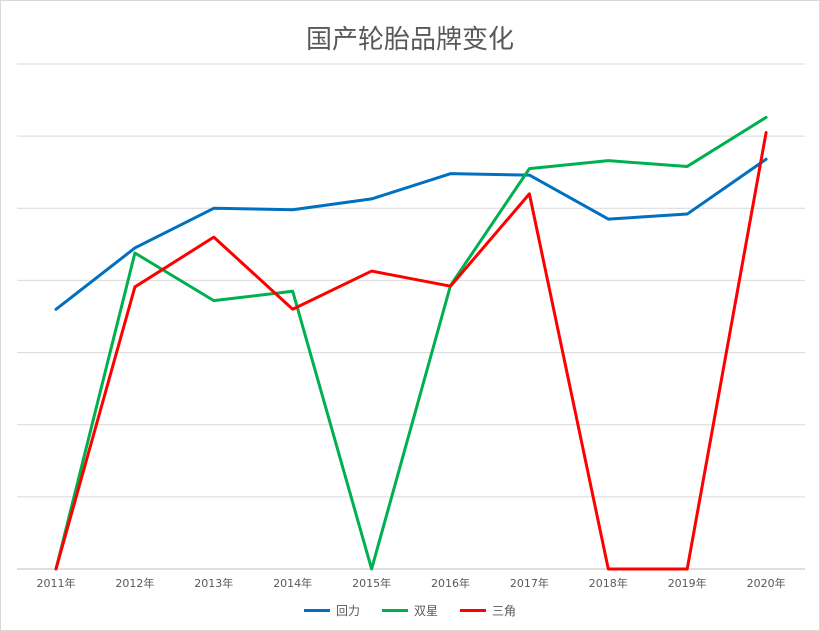 The width and height of the screenshot is (820, 631). I want to click on x-tick-label: 2018年, so click(608, 583).